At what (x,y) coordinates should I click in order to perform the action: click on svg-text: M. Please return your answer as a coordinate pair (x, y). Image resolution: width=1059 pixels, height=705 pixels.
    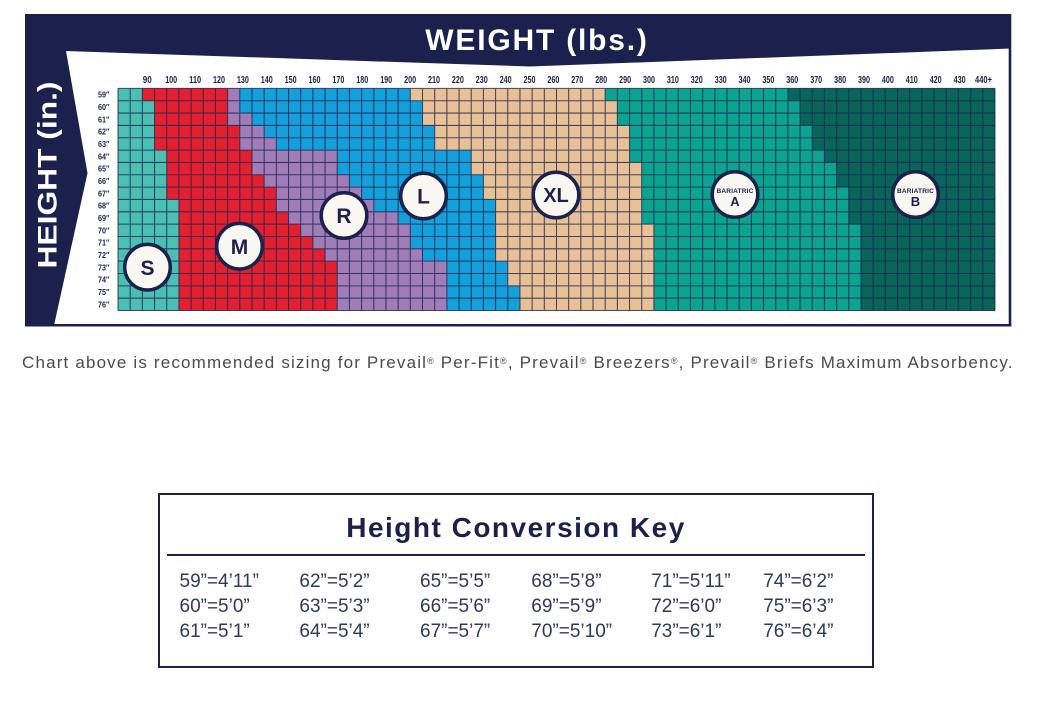
    Looking at the image, I should click on (240, 247).